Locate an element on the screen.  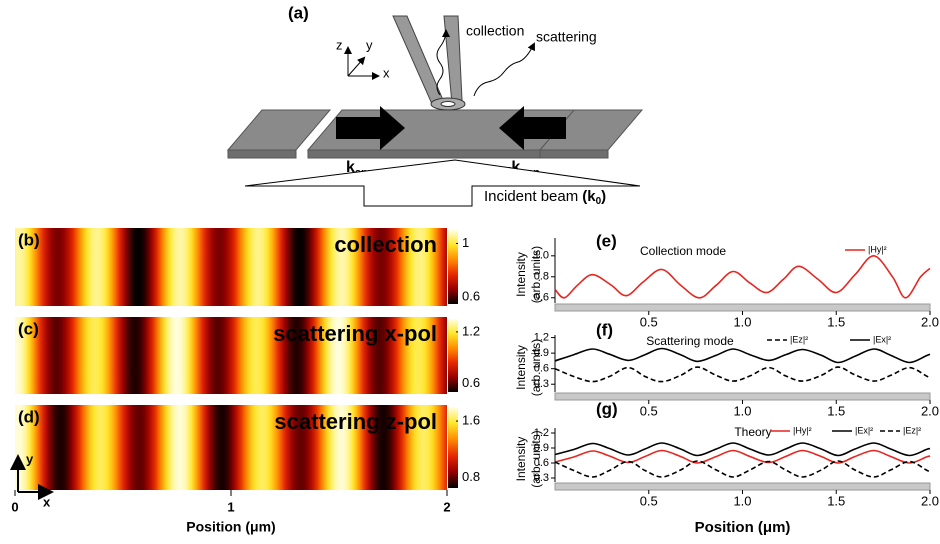
label: collection is located at coordinates (495, 31).